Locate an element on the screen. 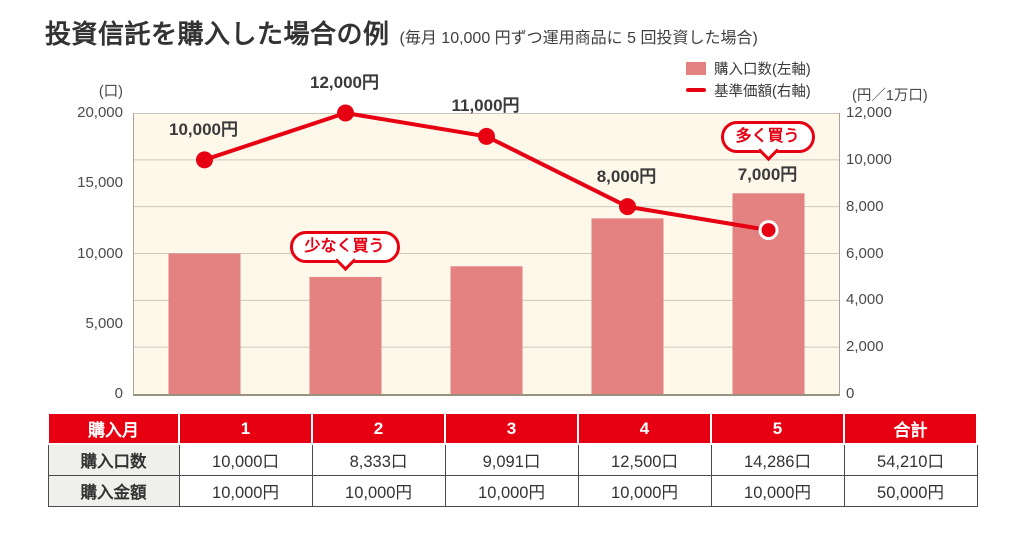  table-header-row: 購入月 1 2 3 4 5 合計 is located at coordinates (512, 428).